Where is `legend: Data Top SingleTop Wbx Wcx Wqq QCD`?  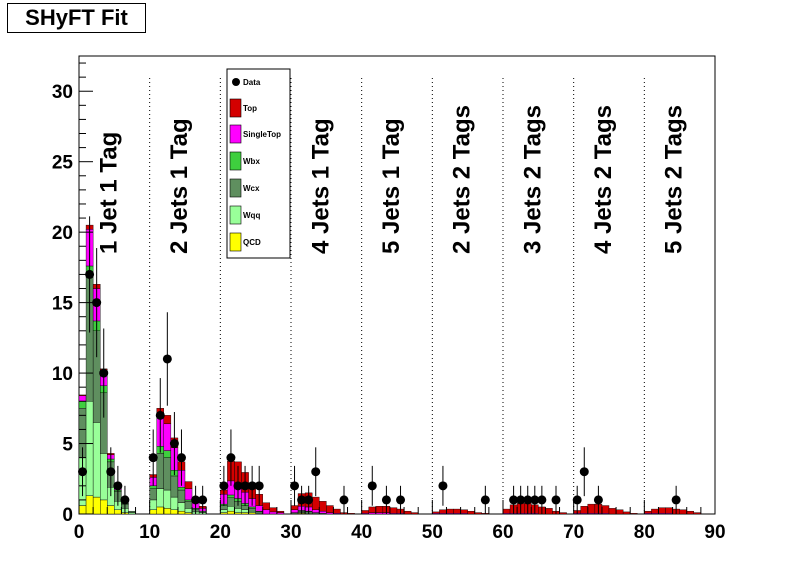
legend: Data Top SingleTop Wbx Wcx Wqq QCD is located at coordinates (258, 163).